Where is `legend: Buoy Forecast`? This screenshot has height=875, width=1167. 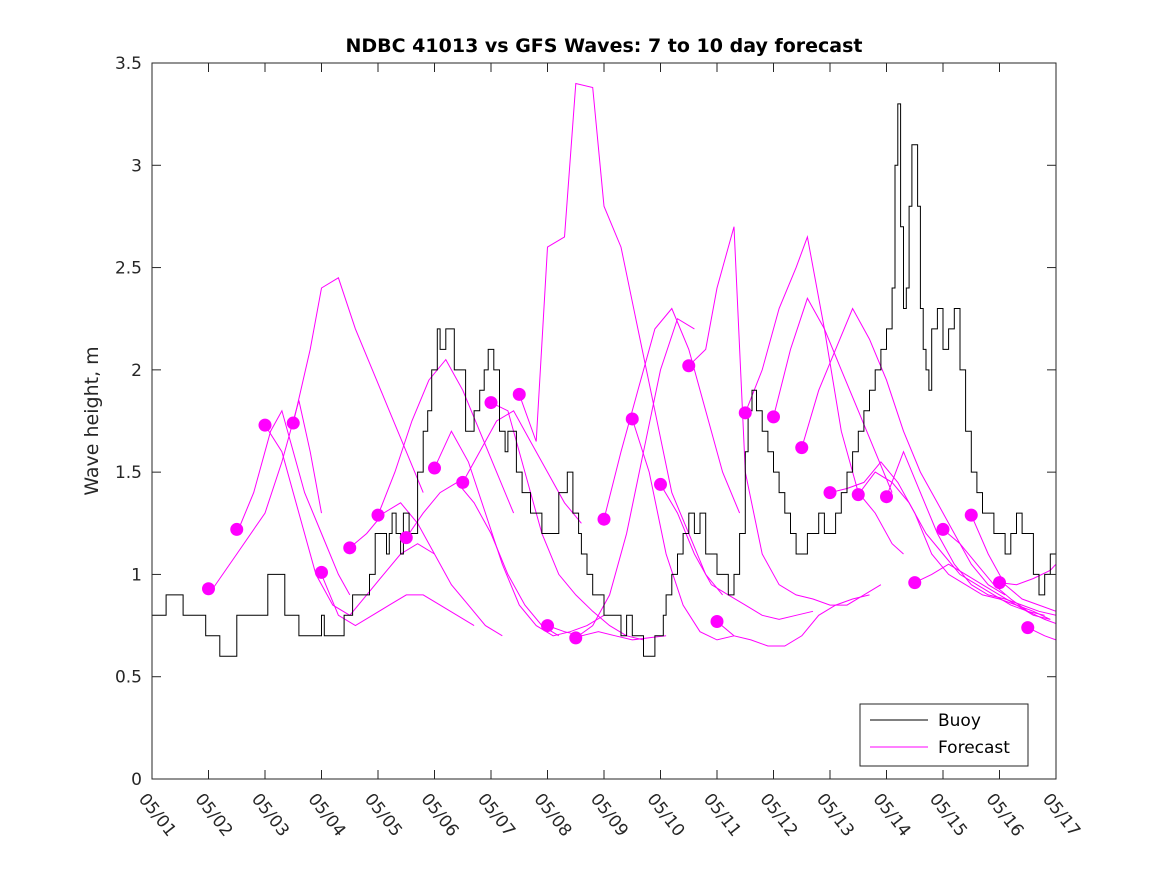
legend: Buoy Forecast is located at coordinates (944, 735).